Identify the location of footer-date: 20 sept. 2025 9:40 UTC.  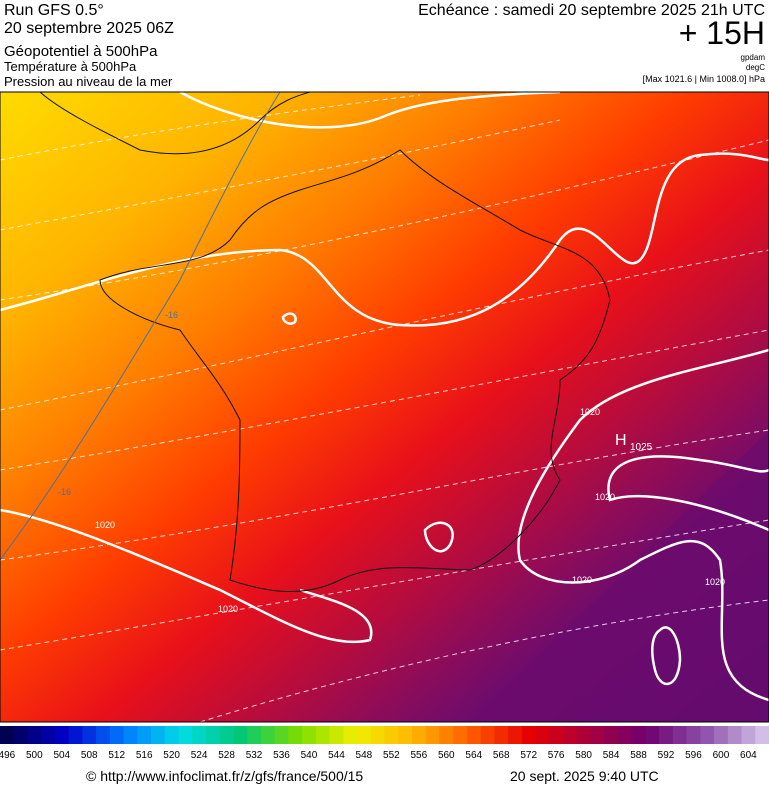
(584, 776).